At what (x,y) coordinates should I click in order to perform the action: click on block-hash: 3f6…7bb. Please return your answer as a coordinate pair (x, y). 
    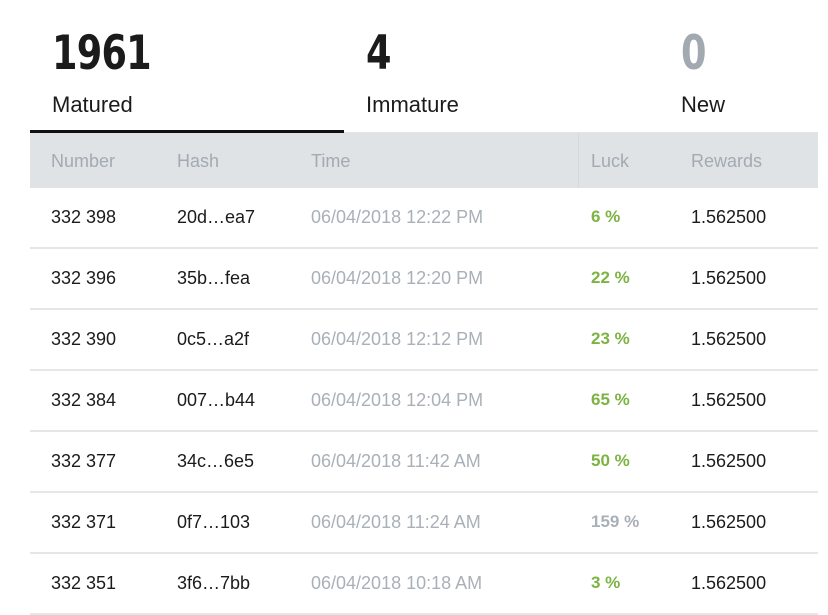
    Looking at the image, I should click on (214, 583).